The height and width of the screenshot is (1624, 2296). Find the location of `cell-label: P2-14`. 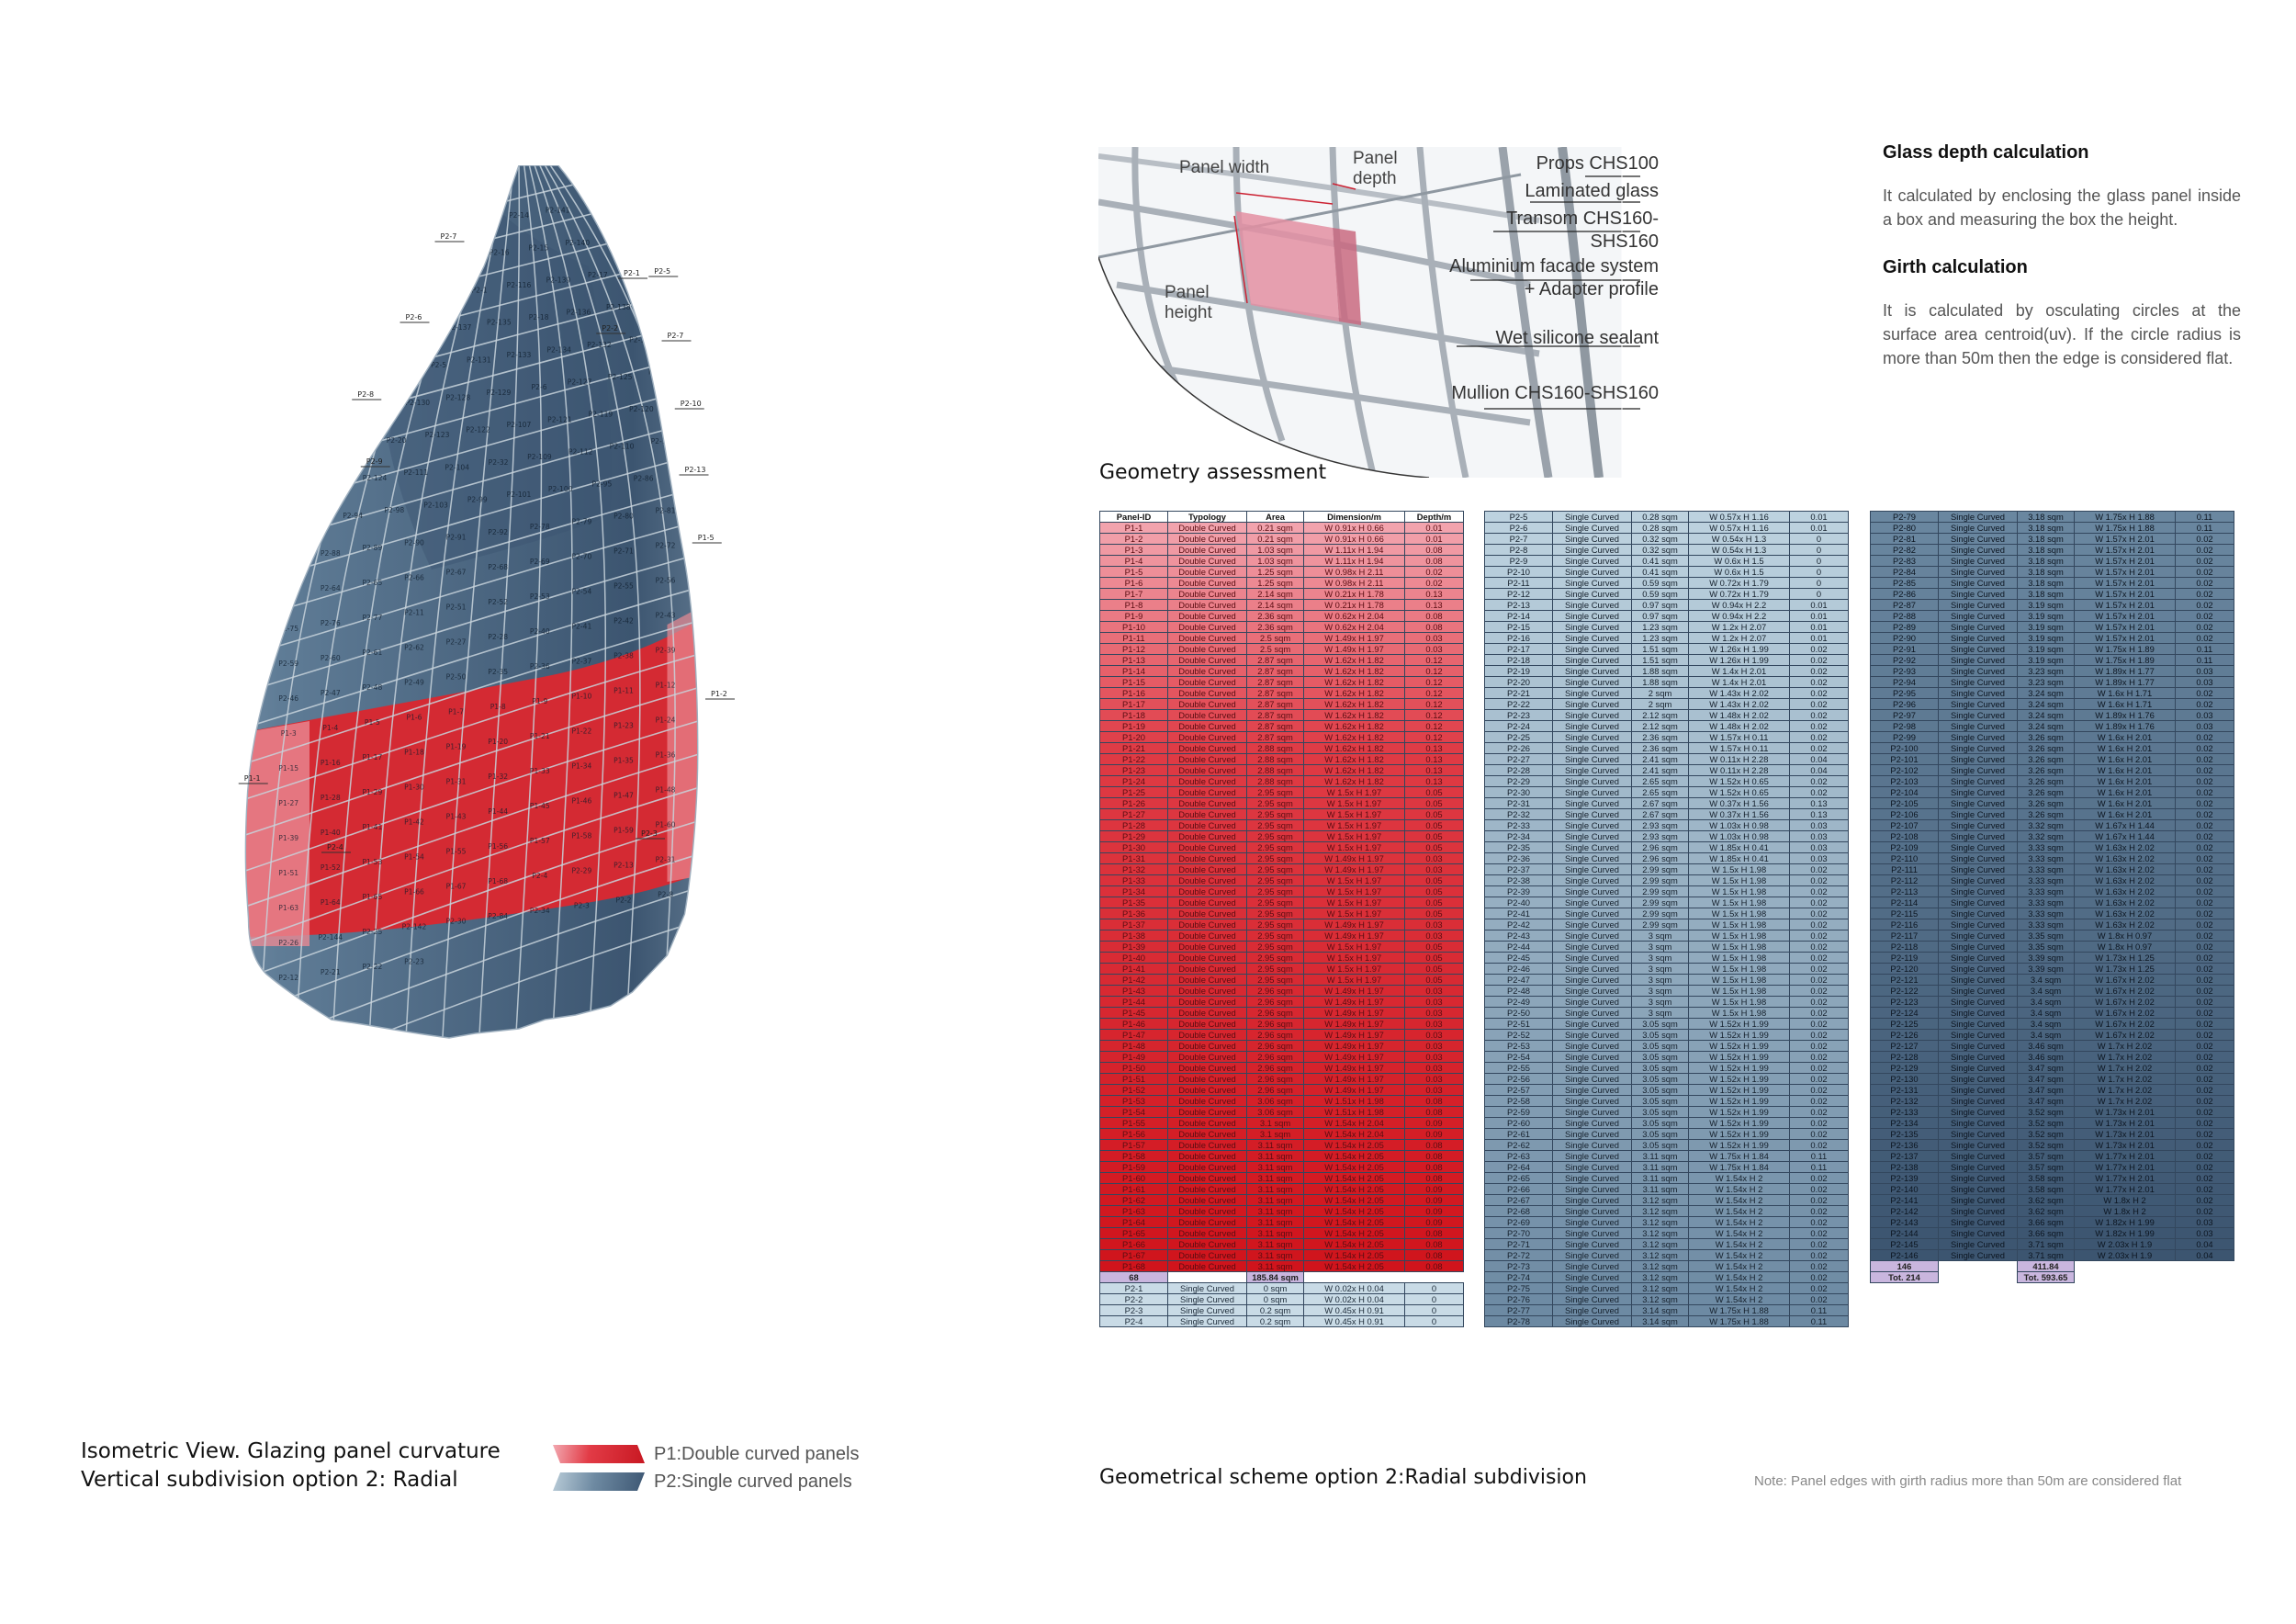

cell-label: P2-14 is located at coordinates (519, 215).